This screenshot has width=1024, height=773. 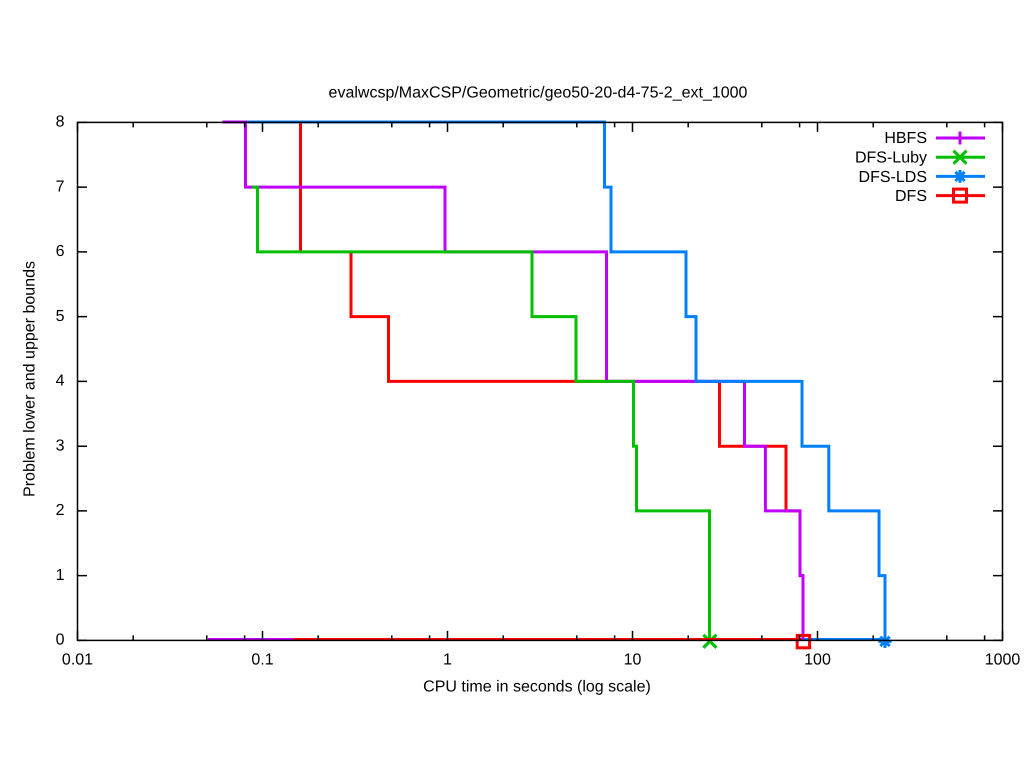 What do you see at coordinates (1003, 660) in the screenshot?
I see `svg-text: 1000` at bounding box center [1003, 660].